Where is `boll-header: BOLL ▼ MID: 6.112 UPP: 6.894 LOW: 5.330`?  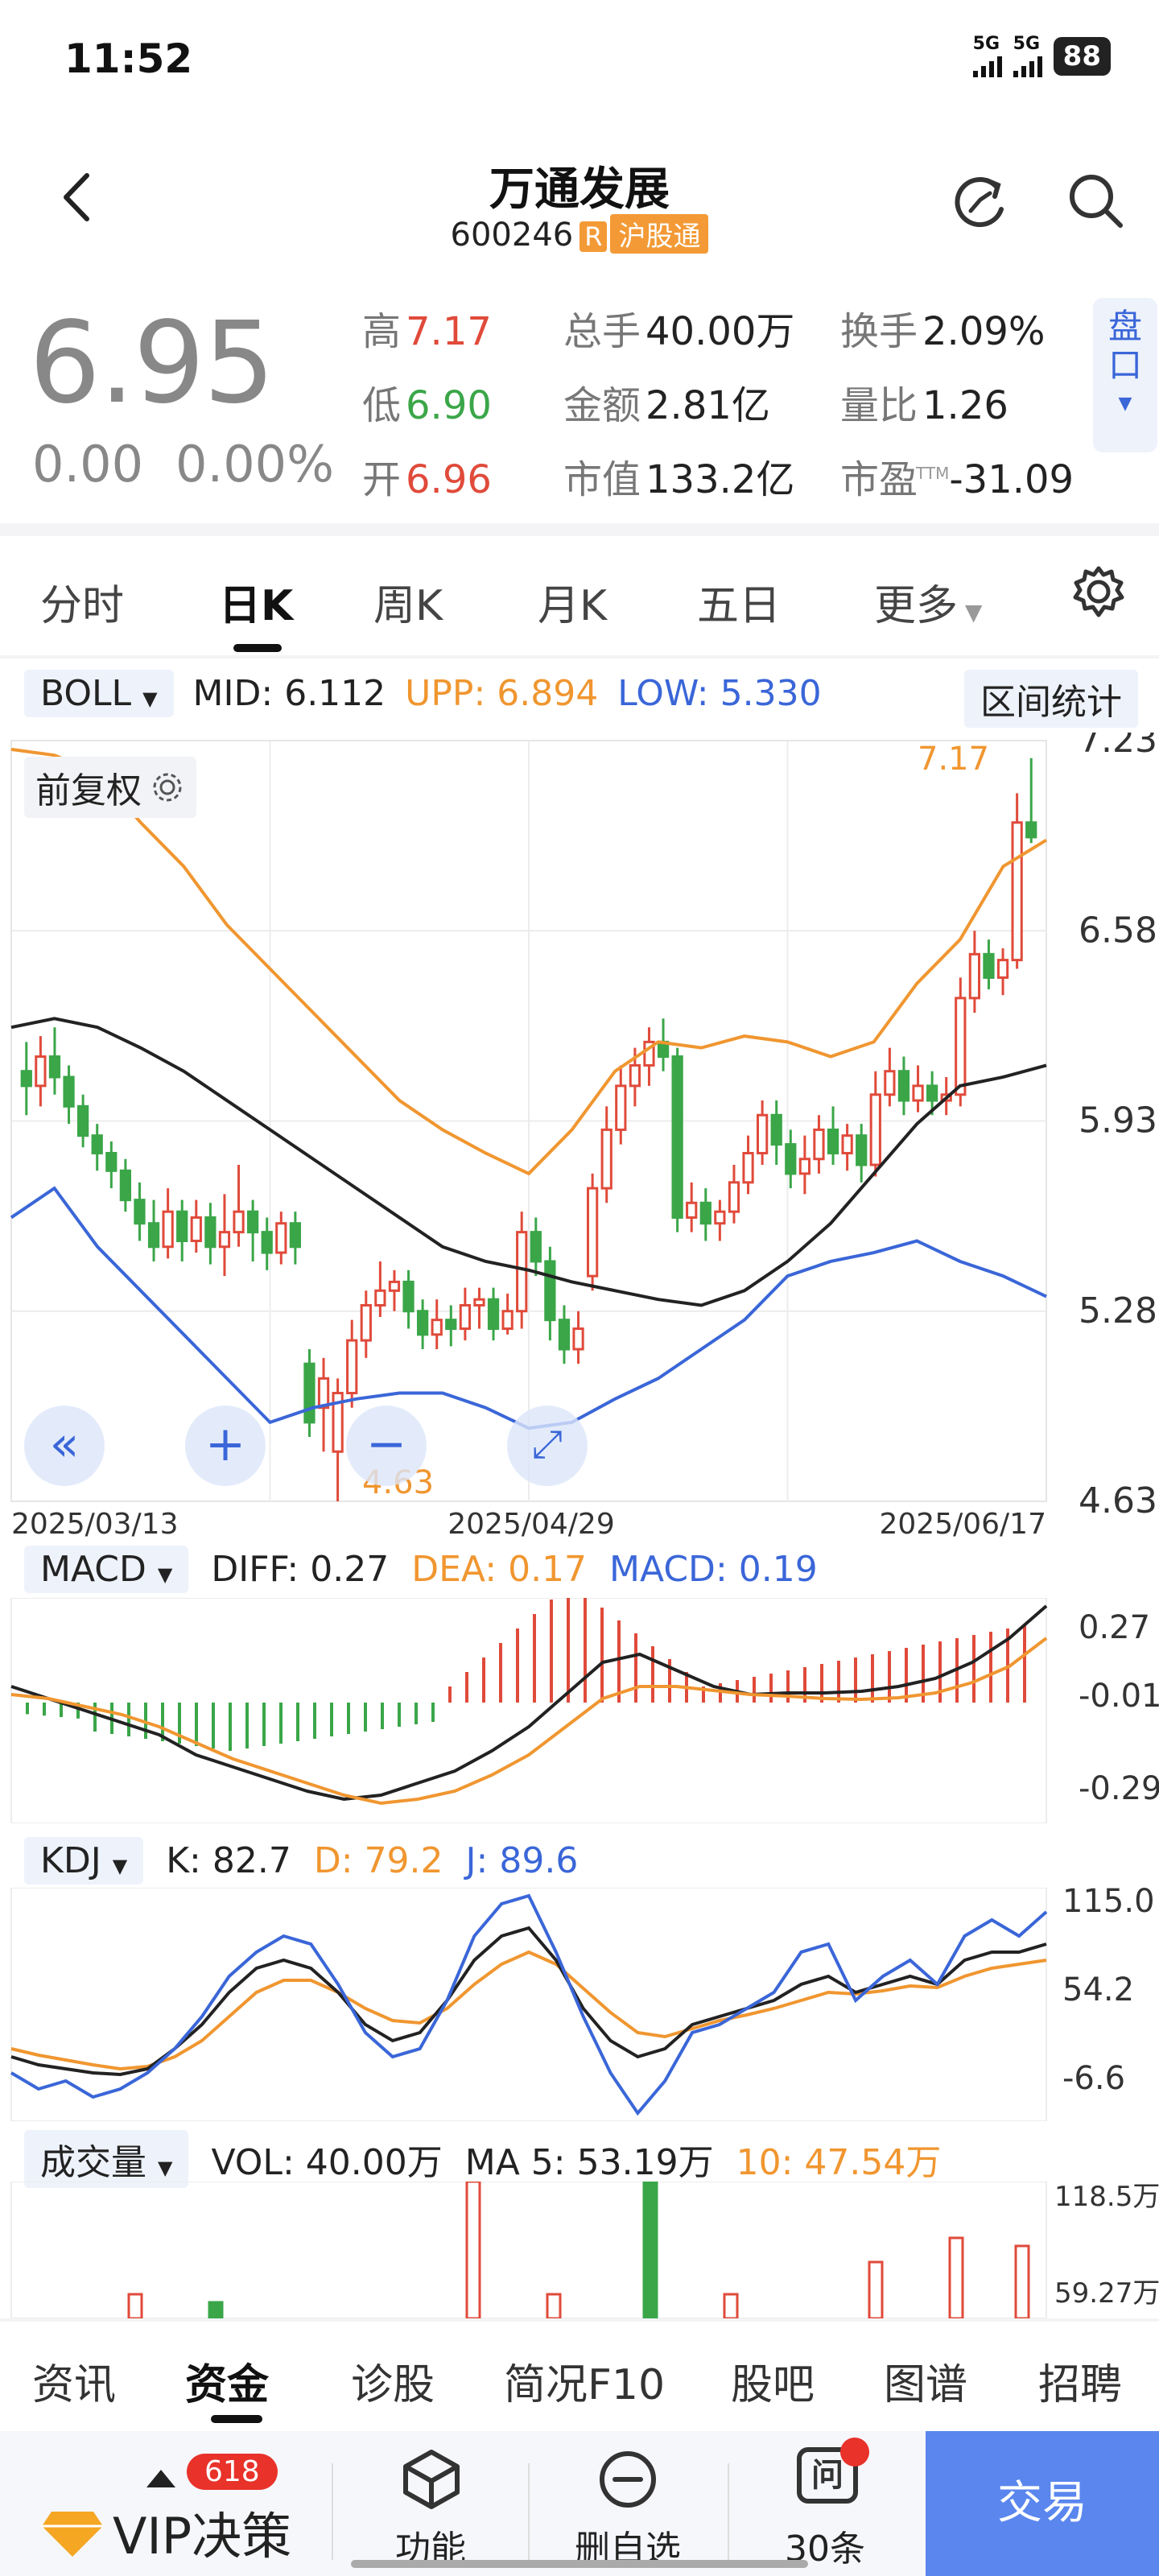 boll-header: BOLL ▼ MID: 6.112 UPP: 6.894 LOW: 5.330 is located at coordinates (423, 693).